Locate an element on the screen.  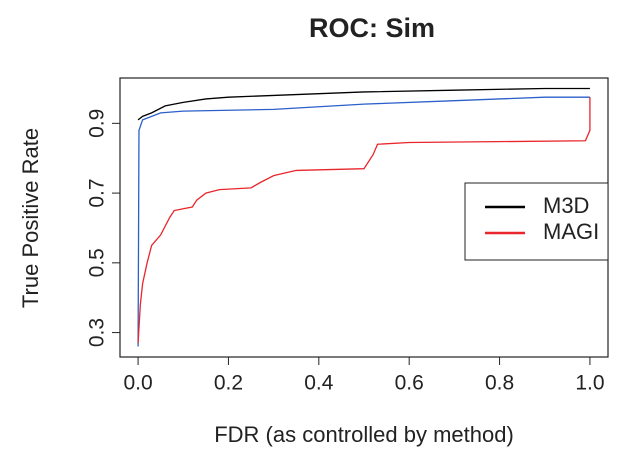
y-axis-label: True Positive Rate is located at coordinates (30, 218).